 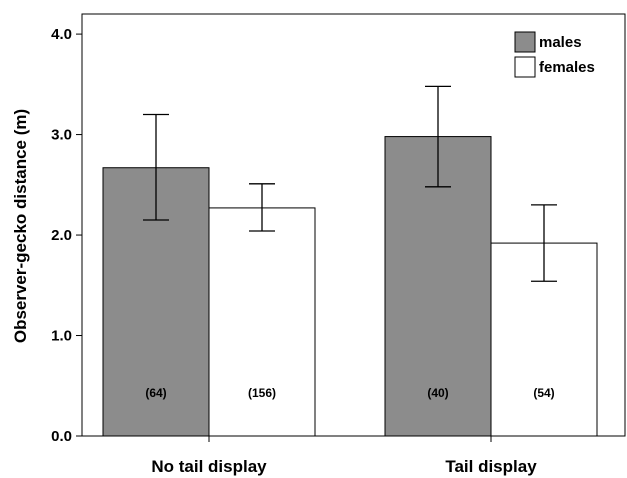 What do you see at coordinates (344, 456) in the screenshot?
I see `x-axis: No tail display Tail display` at bounding box center [344, 456].